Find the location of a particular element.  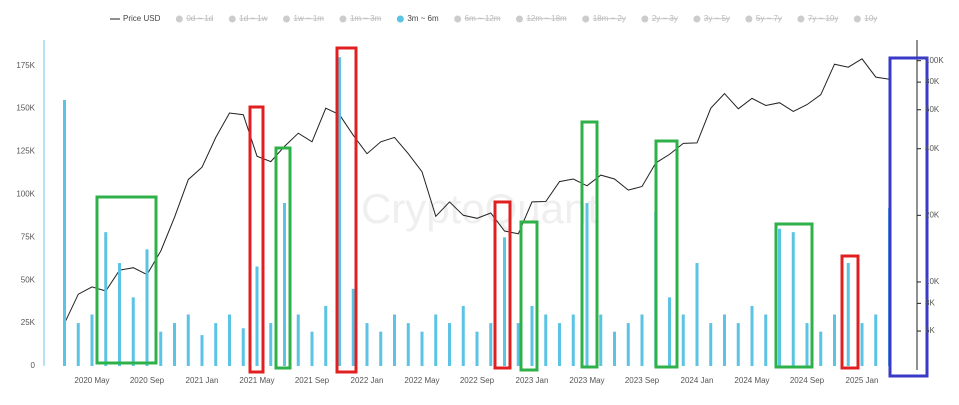

legend-item: 18m ~ 2y is located at coordinates (604, 18).